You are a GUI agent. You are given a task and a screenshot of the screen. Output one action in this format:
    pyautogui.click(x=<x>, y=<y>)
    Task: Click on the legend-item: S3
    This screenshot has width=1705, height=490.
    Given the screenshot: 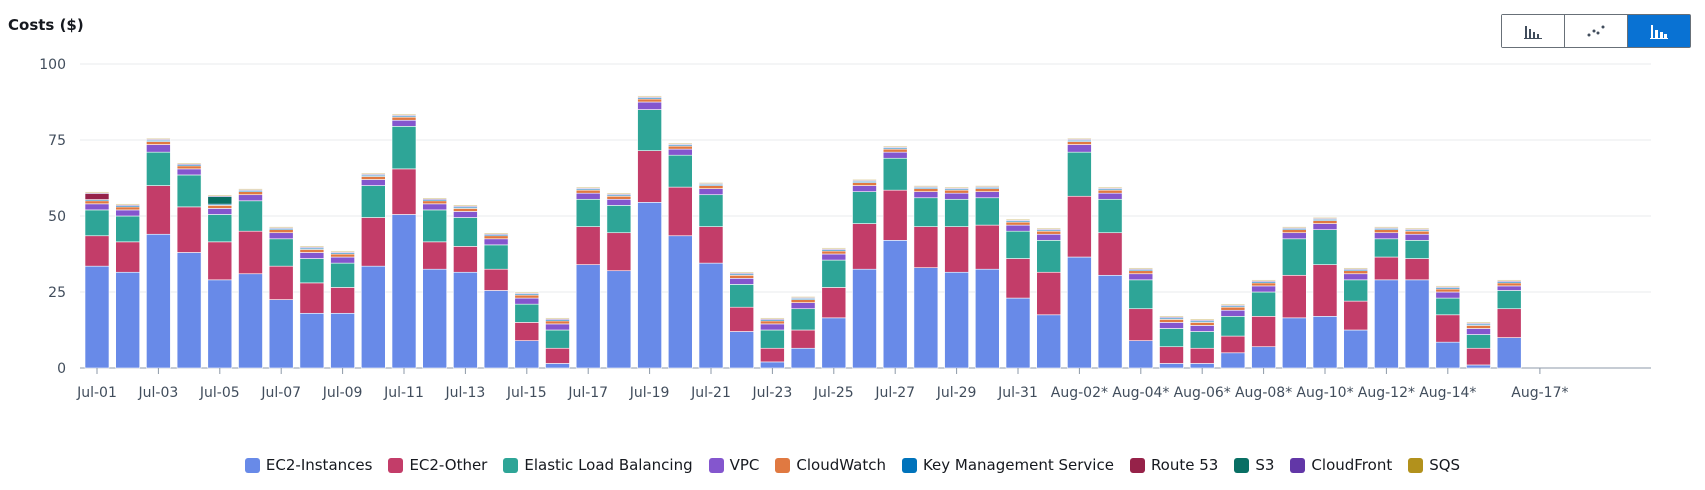 What is the action you would take?
    pyautogui.click(x=1254, y=465)
    